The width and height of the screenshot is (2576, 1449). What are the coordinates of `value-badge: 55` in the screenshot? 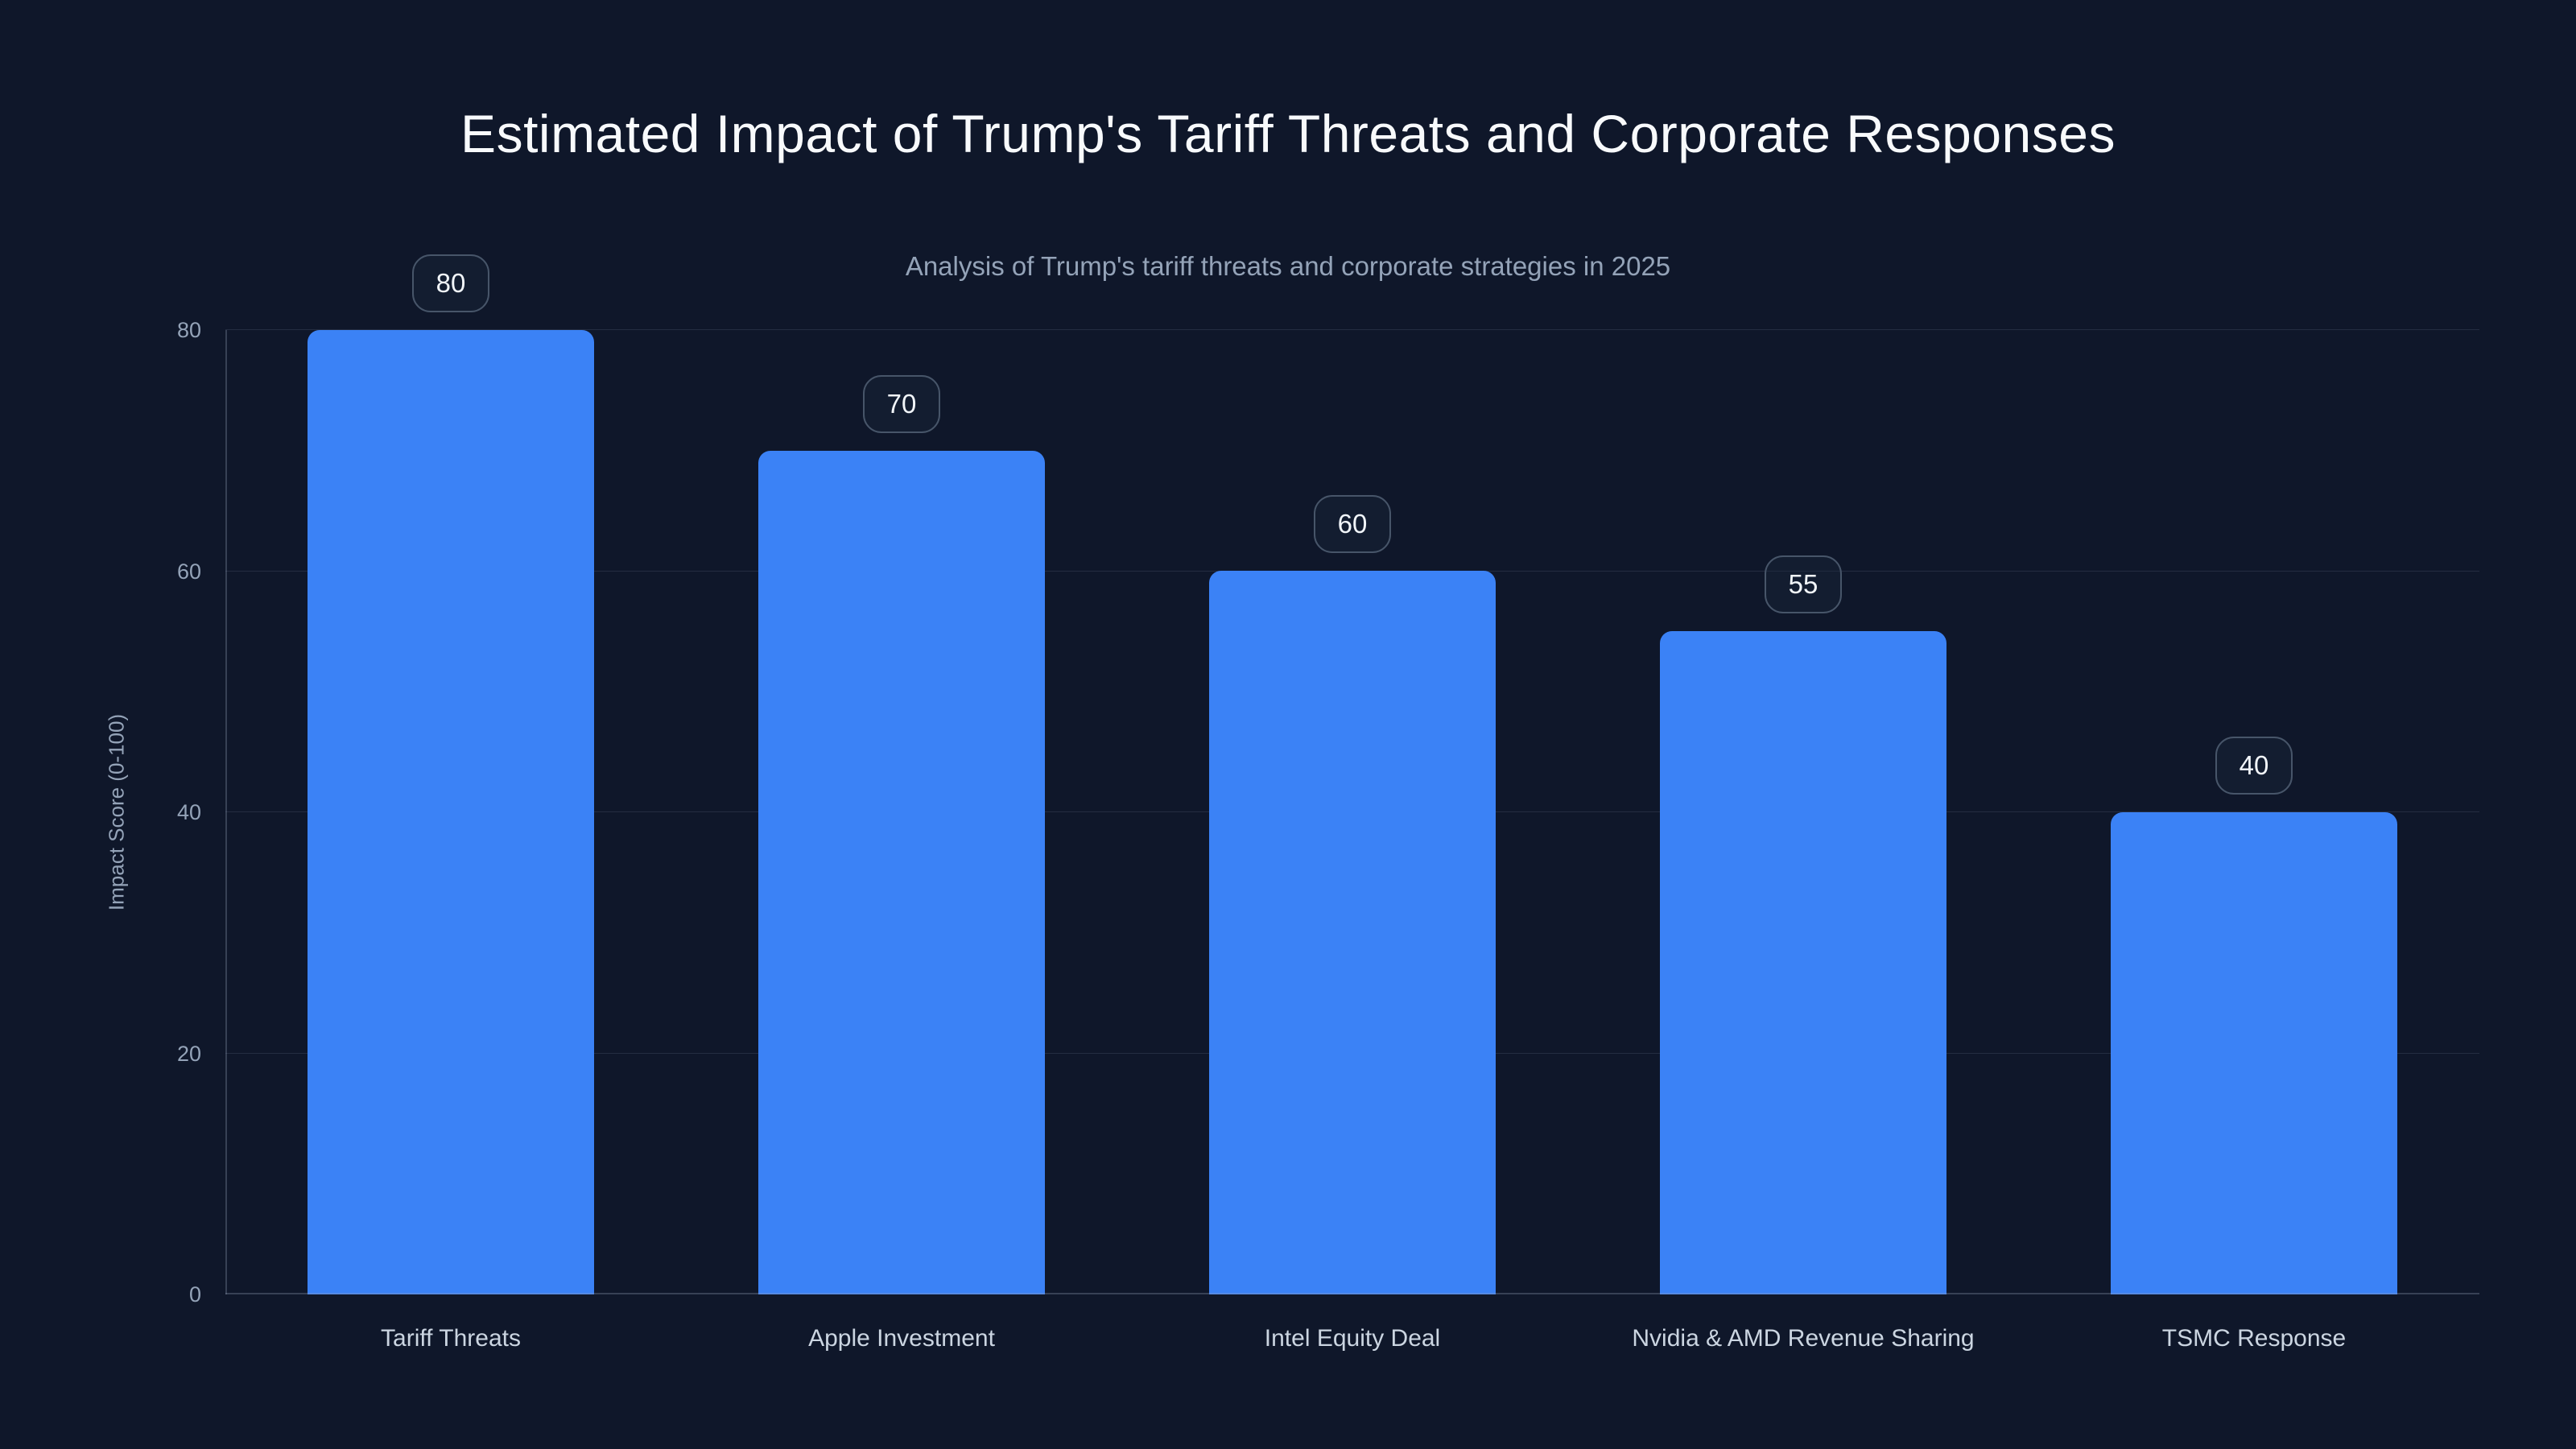 It's located at (1803, 584).